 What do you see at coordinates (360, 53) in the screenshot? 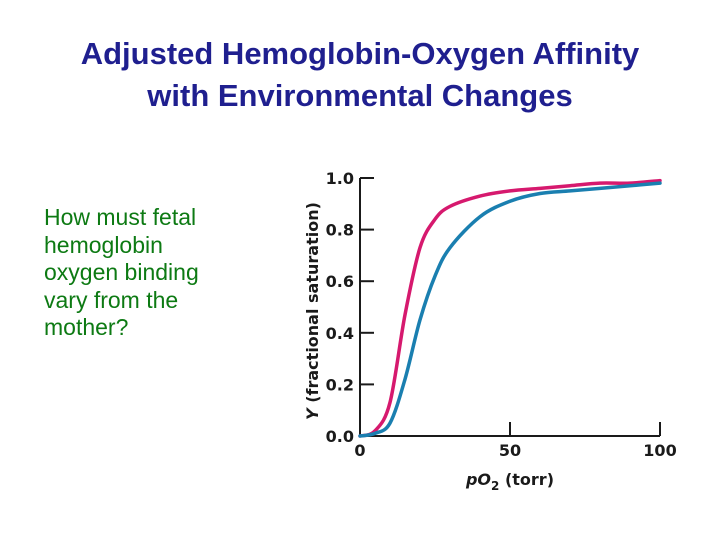
I see `title-line-1: Adjusted Hemoglobin-Oxygen Affinity` at bounding box center [360, 53].